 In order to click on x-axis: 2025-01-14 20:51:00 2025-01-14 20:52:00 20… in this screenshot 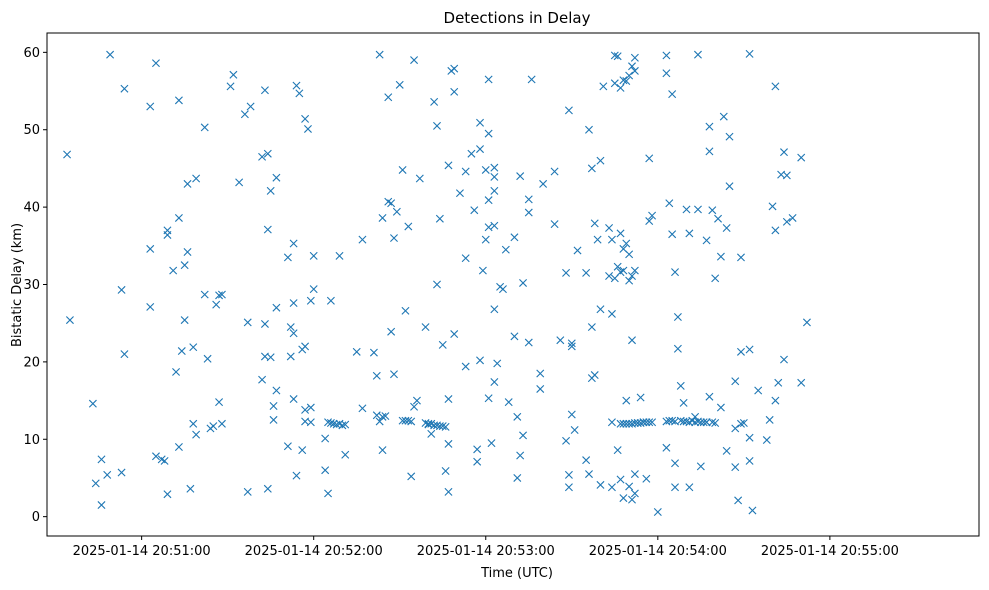, I will do `click(486, 547)`.